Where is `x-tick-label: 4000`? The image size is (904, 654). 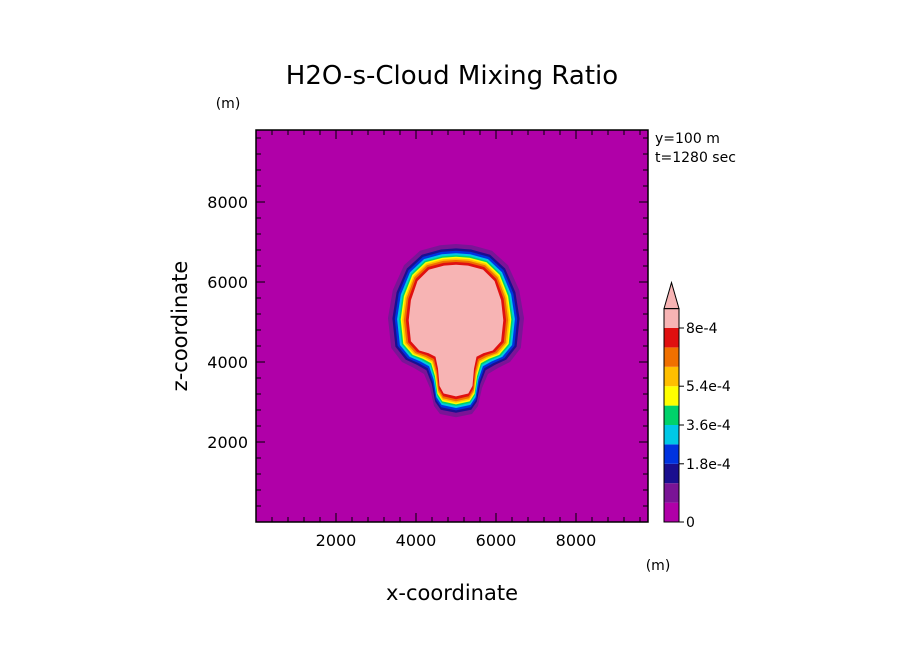 x-tick-label: 4000 is located at coordinates (416, 540).